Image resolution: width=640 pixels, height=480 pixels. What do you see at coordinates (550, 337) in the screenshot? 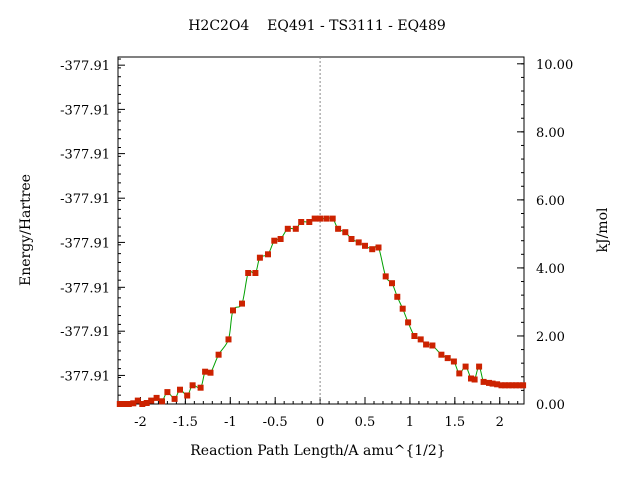
I see `right-tick-label: 2.00` at bounding box center [550, 337].